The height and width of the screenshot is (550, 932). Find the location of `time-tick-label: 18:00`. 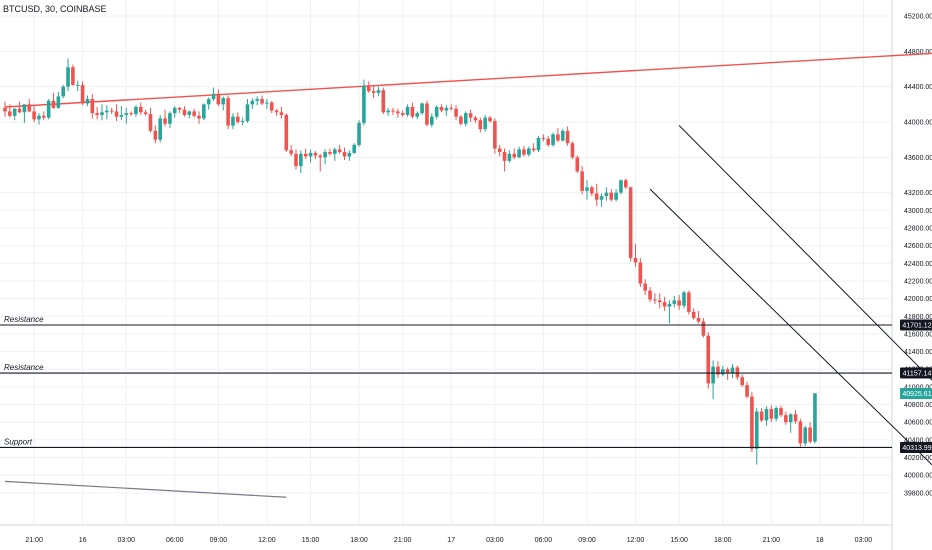

time-tick-label: 18:00 is located at coordinates (723, 540).